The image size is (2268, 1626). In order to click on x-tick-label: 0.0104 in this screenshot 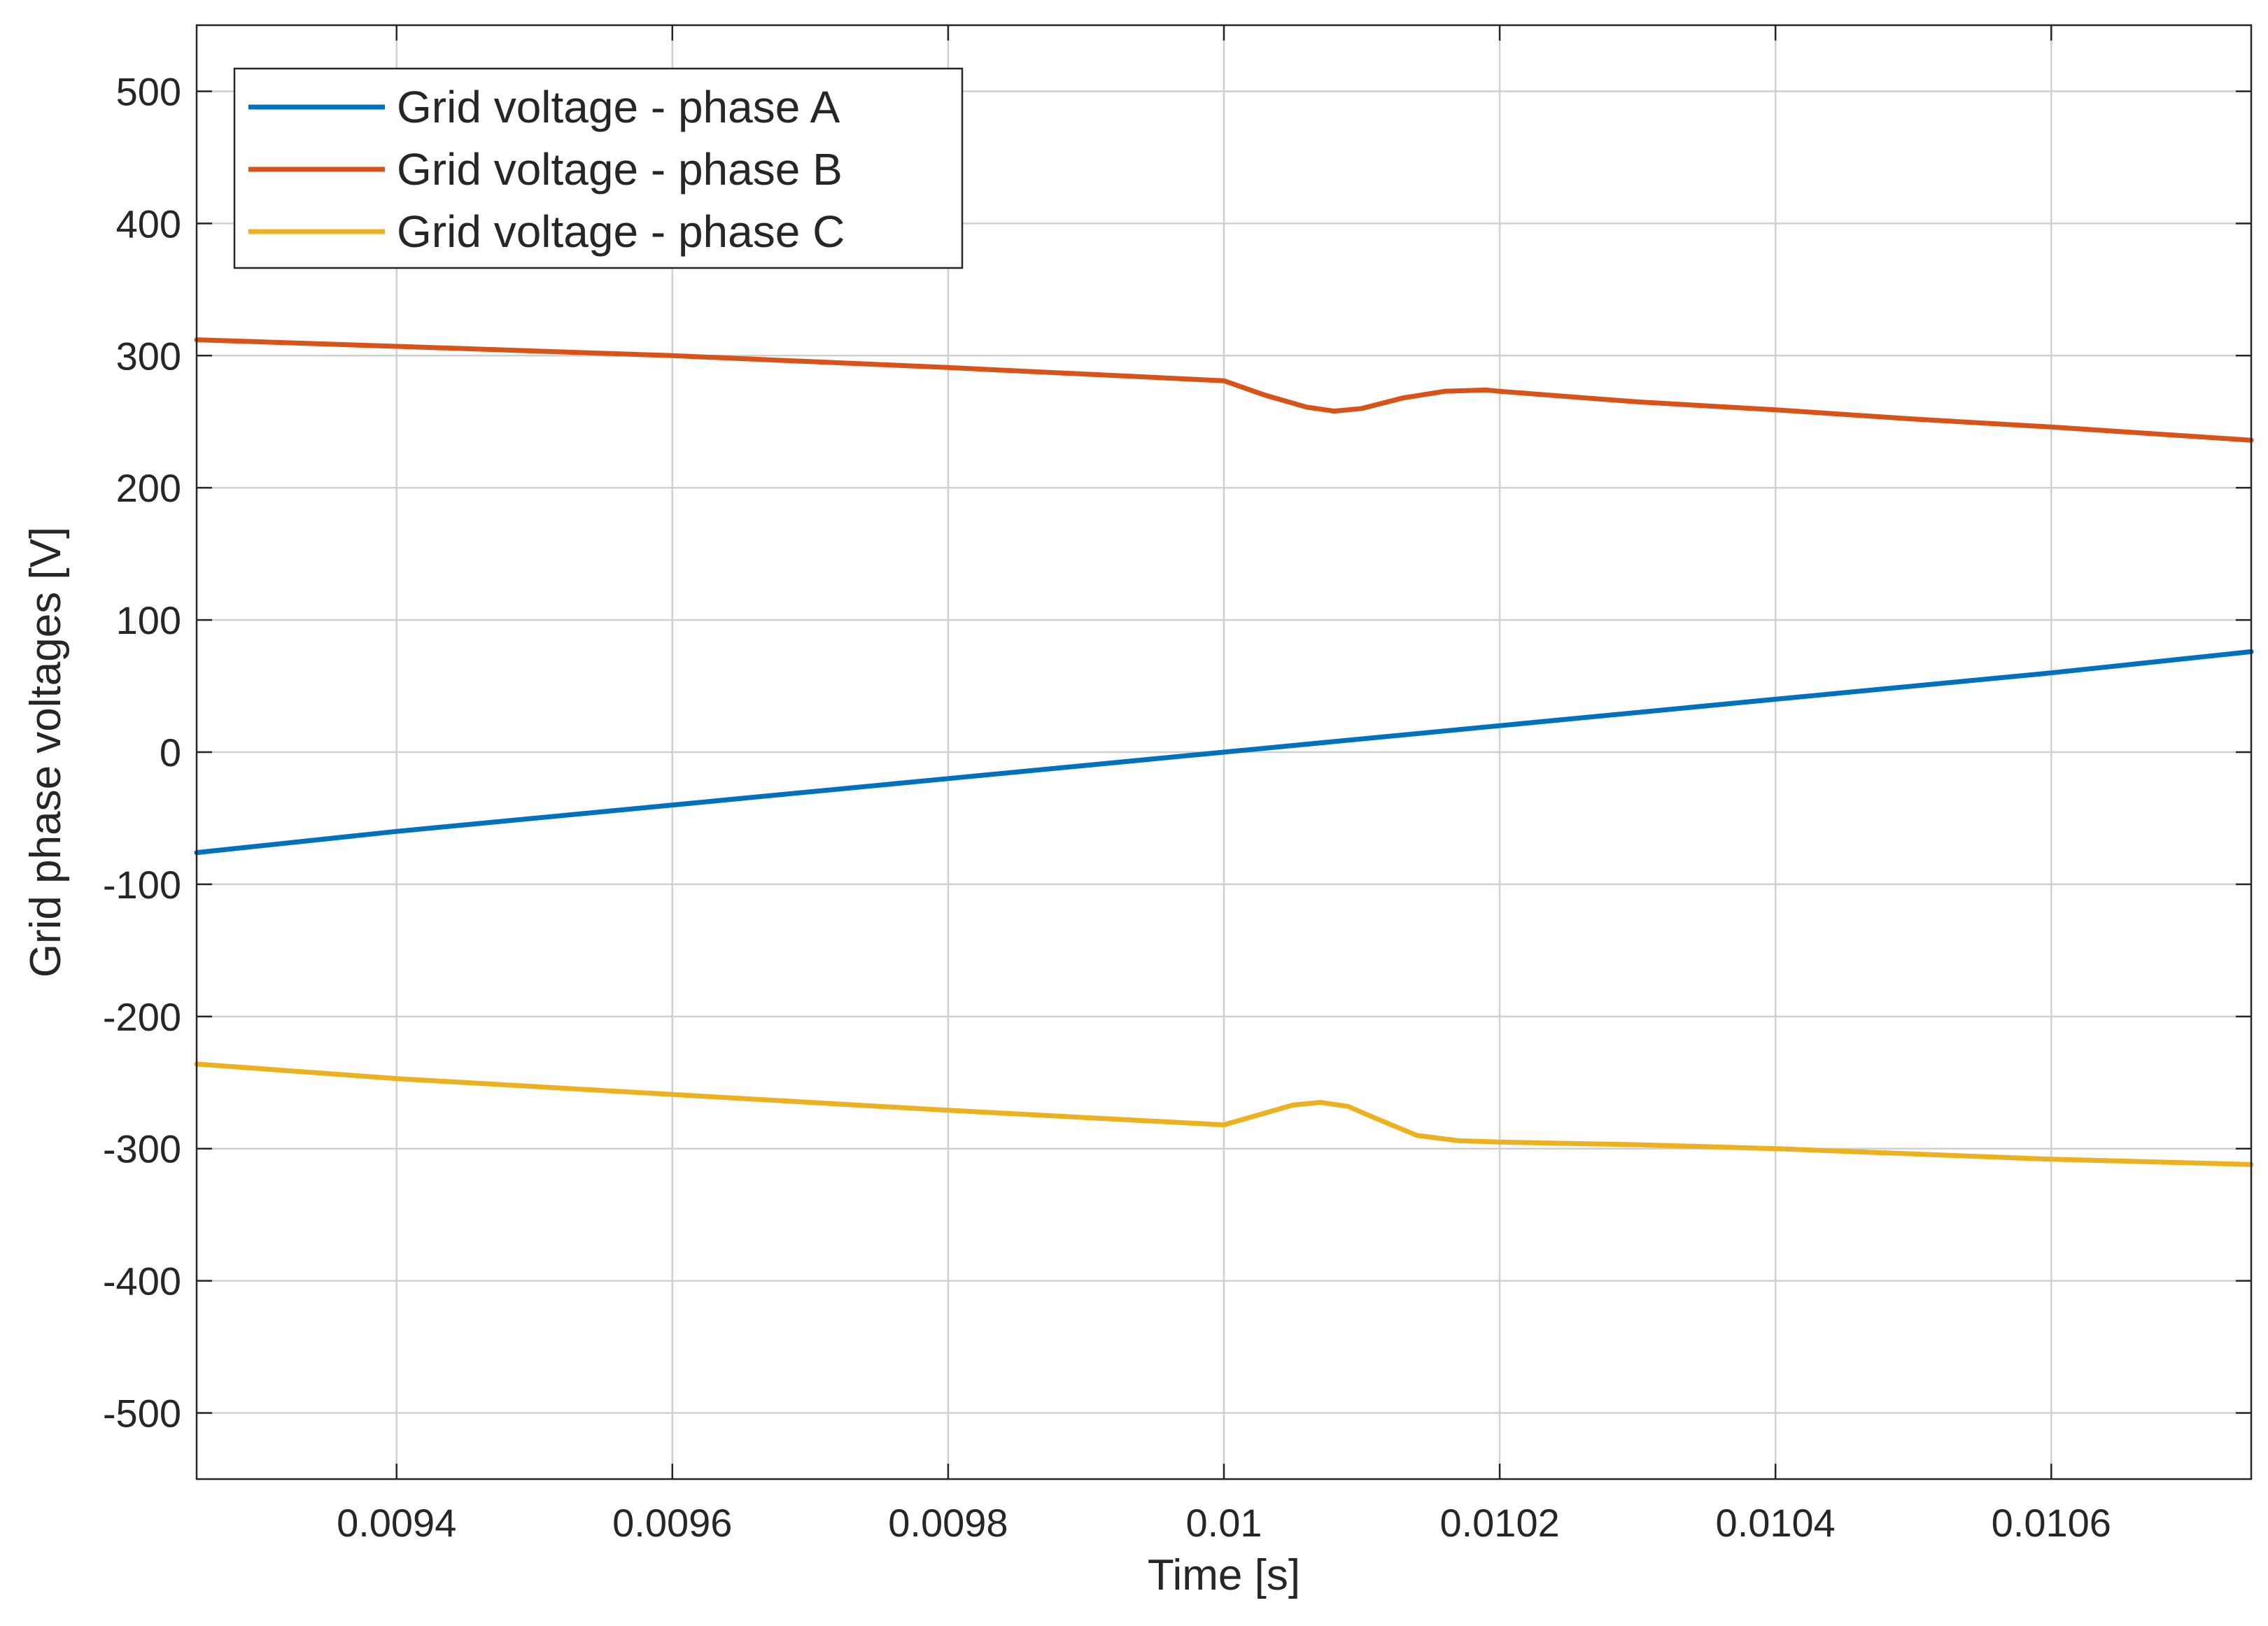, I will do `click(1776, 1523)`.